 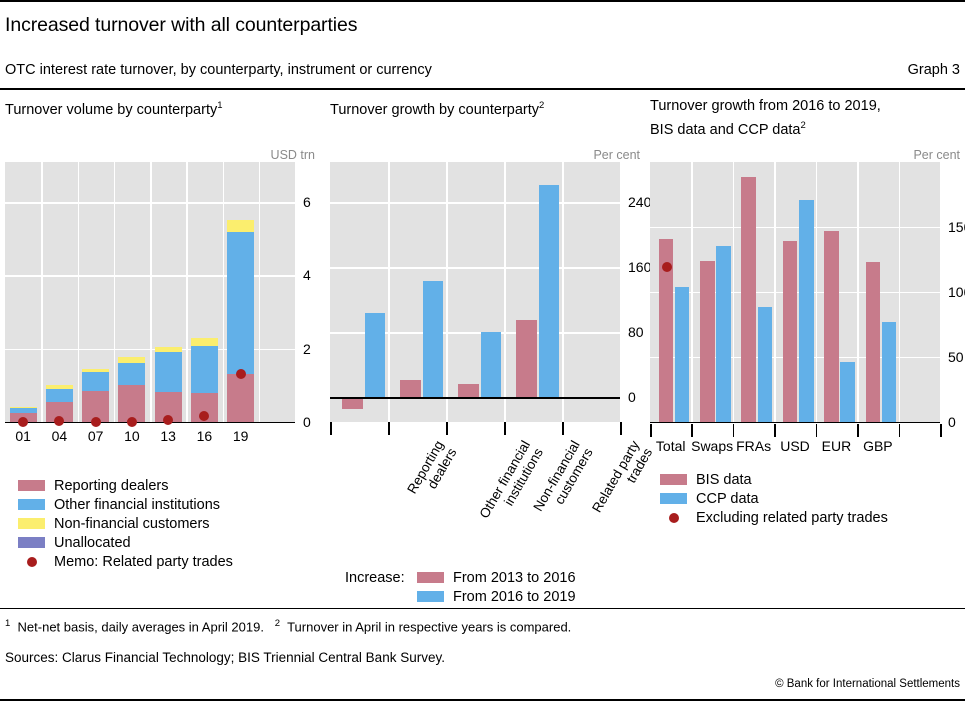 I want to click on legend-dot-icon, so click(x=673, y=517).